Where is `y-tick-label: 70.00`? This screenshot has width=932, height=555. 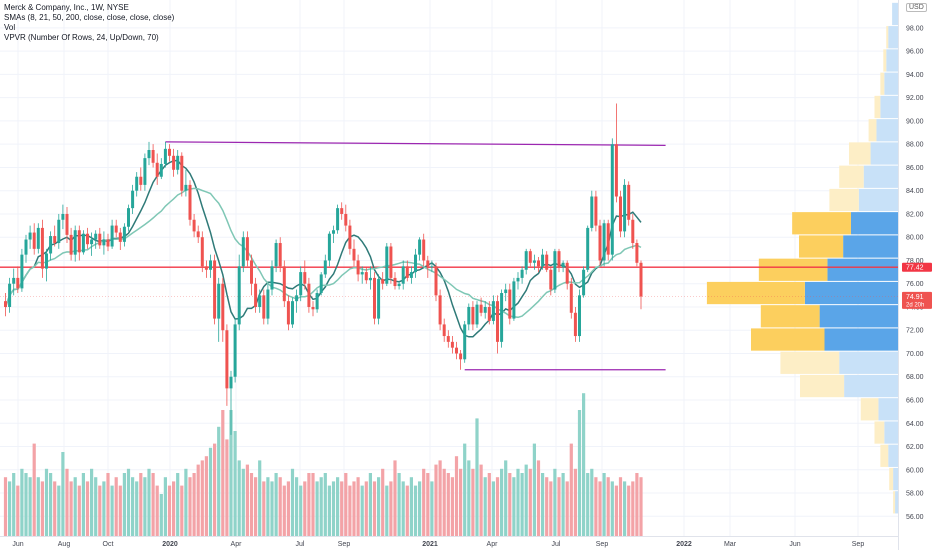
y-tick-label: 70.00 is located at coordinates (915, 354).